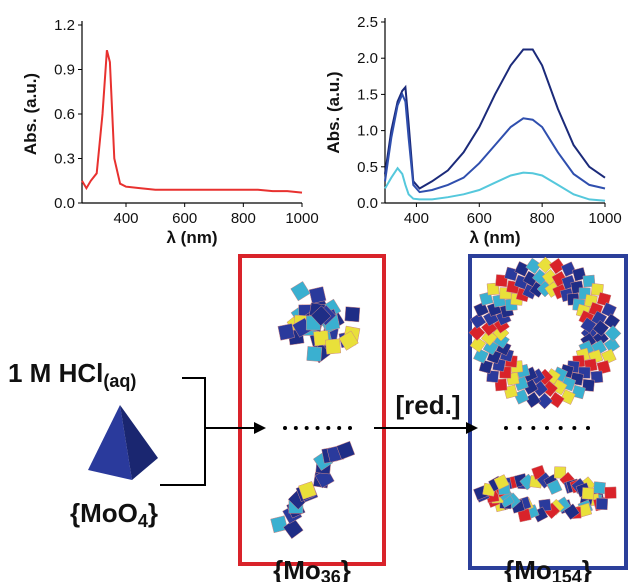 This screenshot has width=630, height=582. What do you see at coordinates (64, 70) in the screenshot?
I see `y-tick-label: 0.9` at bounding box center [64, 70].